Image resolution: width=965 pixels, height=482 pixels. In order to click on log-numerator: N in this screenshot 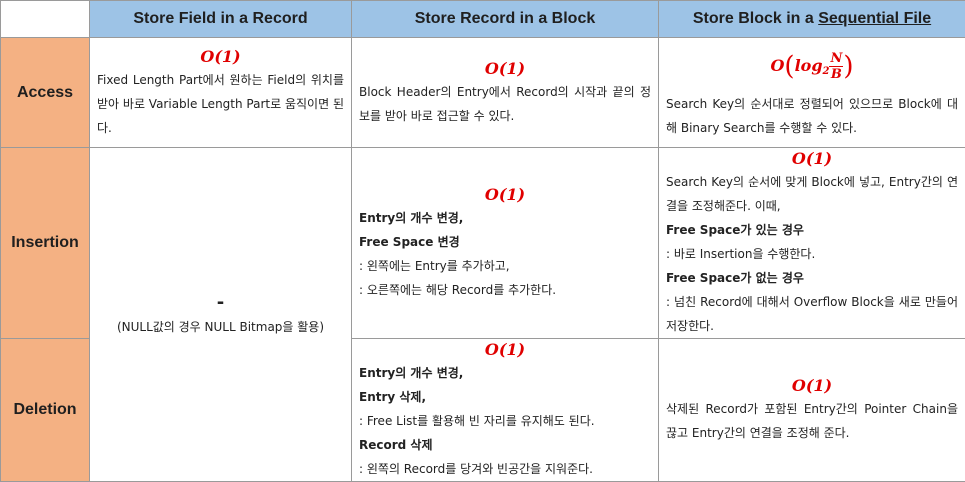, I will do `click(836, 59)`.